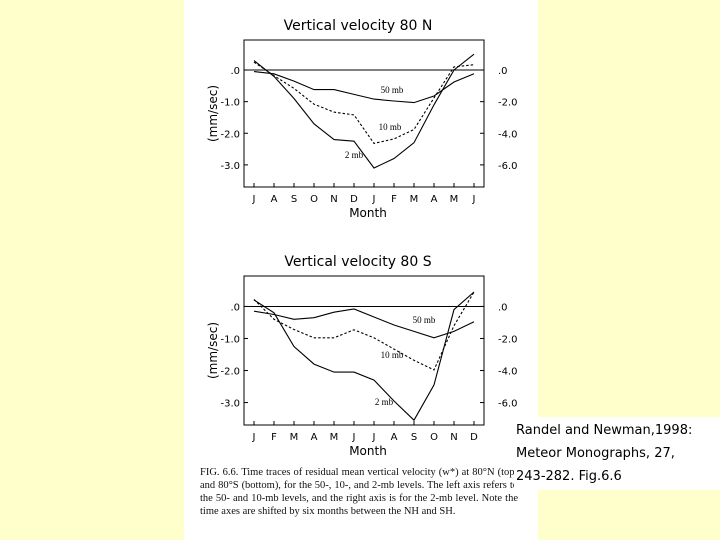 Image resolution: width=720 pixels, height=540 pixels. I want to click on panel-2-x-tick-label: N, so click(453, 437).